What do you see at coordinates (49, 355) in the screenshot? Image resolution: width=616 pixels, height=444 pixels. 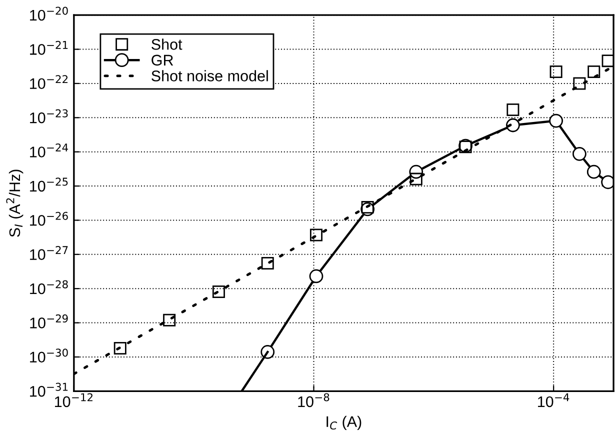 I see `y-tick-label: 10$^{−30}$` at bounding box center [49, 355].